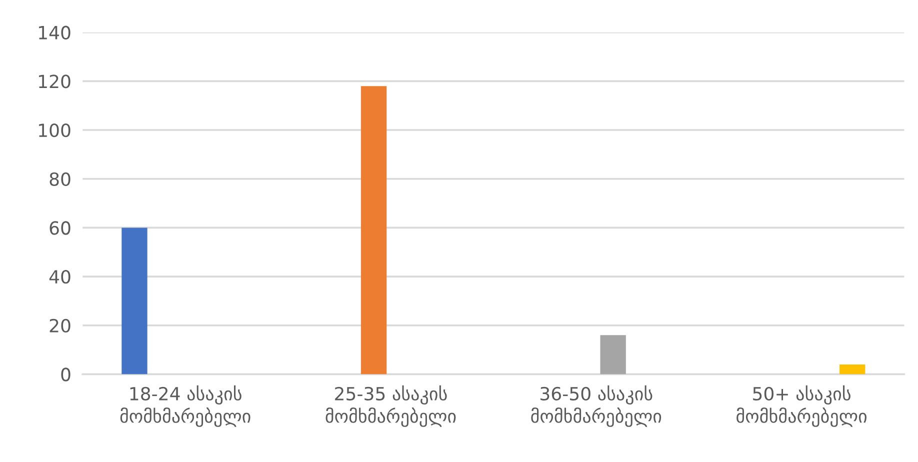 The width and height of the screenshot is (918, 462). Describe the element at coordinates (65, 375) in the screenshot. I see `y-tick-label: 0` at that location.